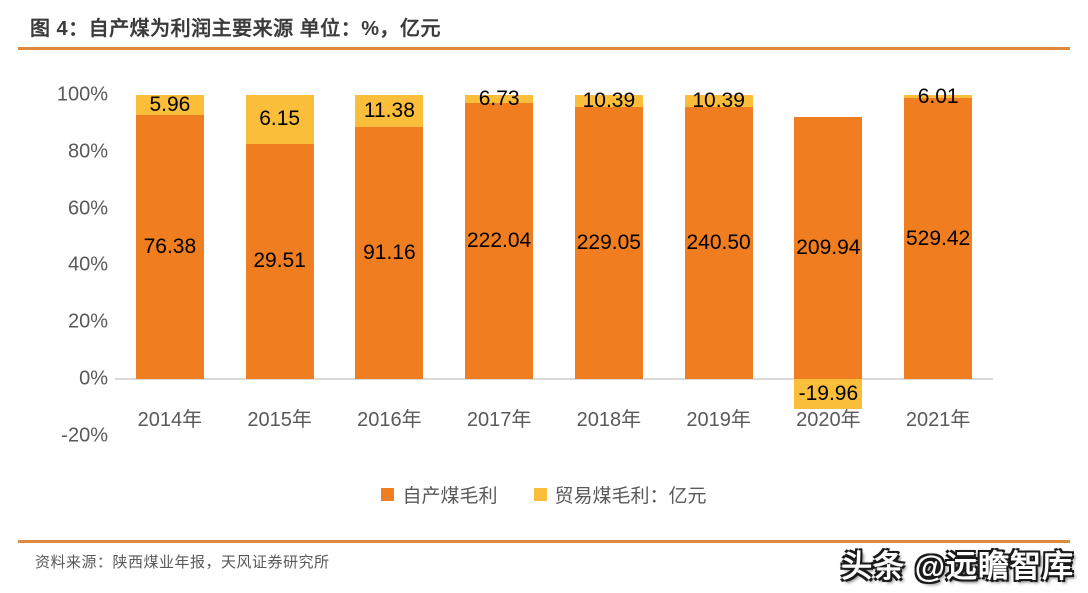 Image resolution: width=1088 pixels, height=593 pixels. I want to click on bar-value-label-trade: -19.96, so click(828, 393).